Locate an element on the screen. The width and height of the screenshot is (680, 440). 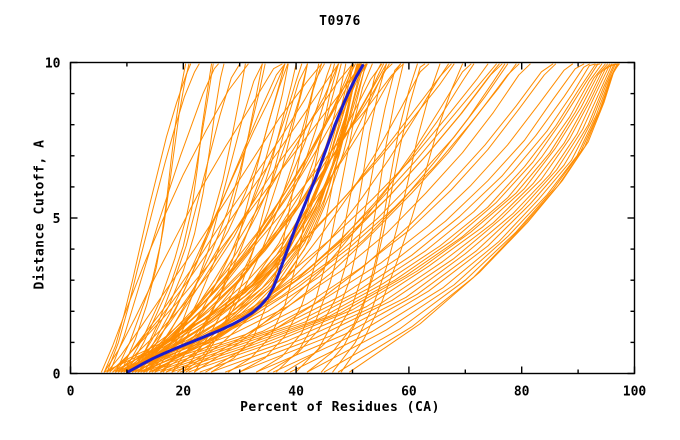
y-axis-label: Distance Cutoff, A is located at coordinates (40, 214).